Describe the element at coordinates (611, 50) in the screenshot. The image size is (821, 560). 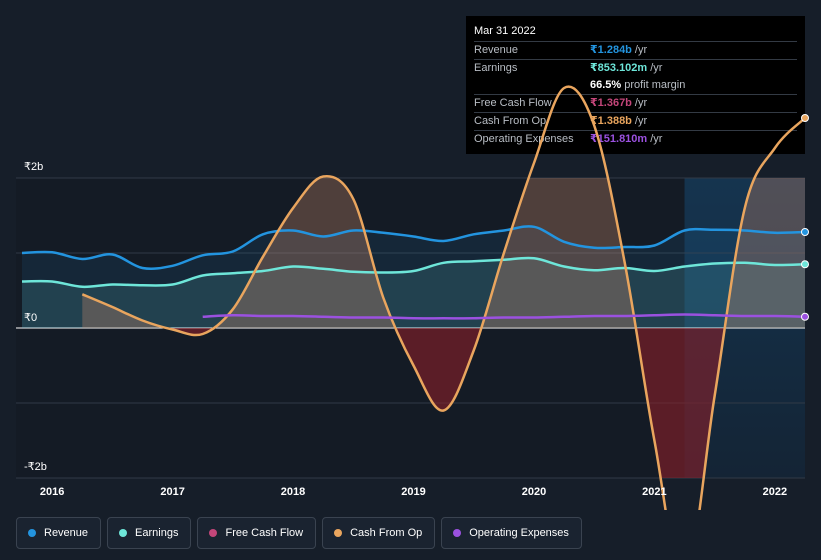
I see `tooltip-value: ₹1.284b` at that location.